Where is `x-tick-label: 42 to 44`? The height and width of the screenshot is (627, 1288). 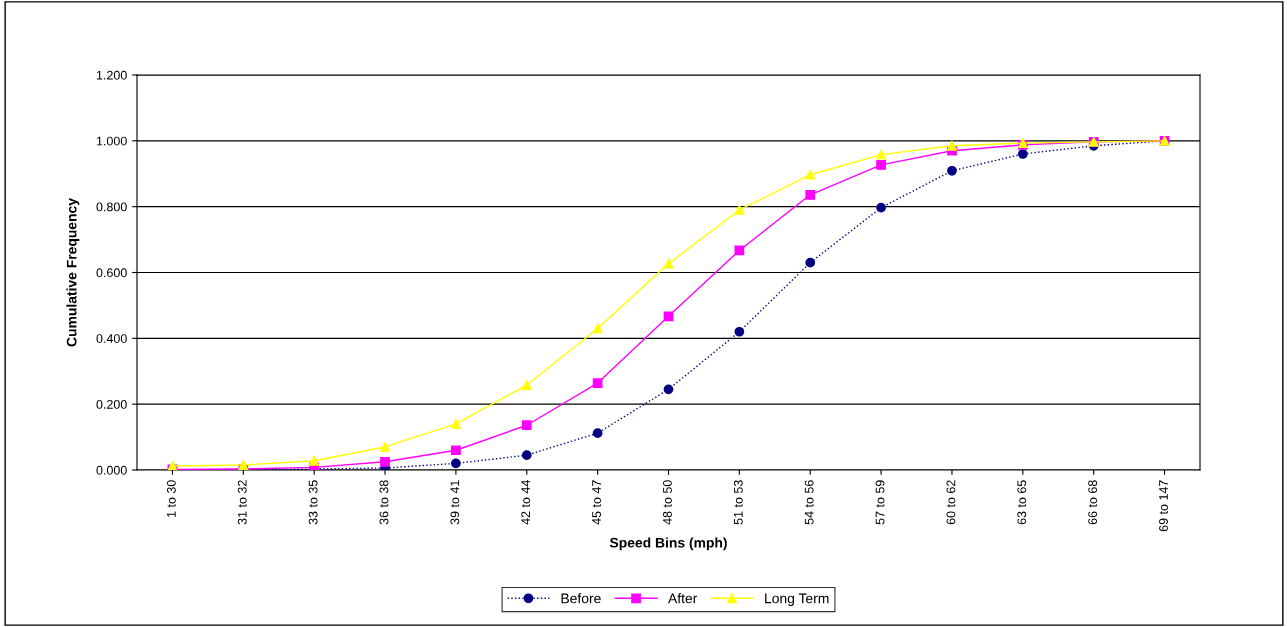
x-tick-label: 42 to 44 is located at coordinates (526, 502).